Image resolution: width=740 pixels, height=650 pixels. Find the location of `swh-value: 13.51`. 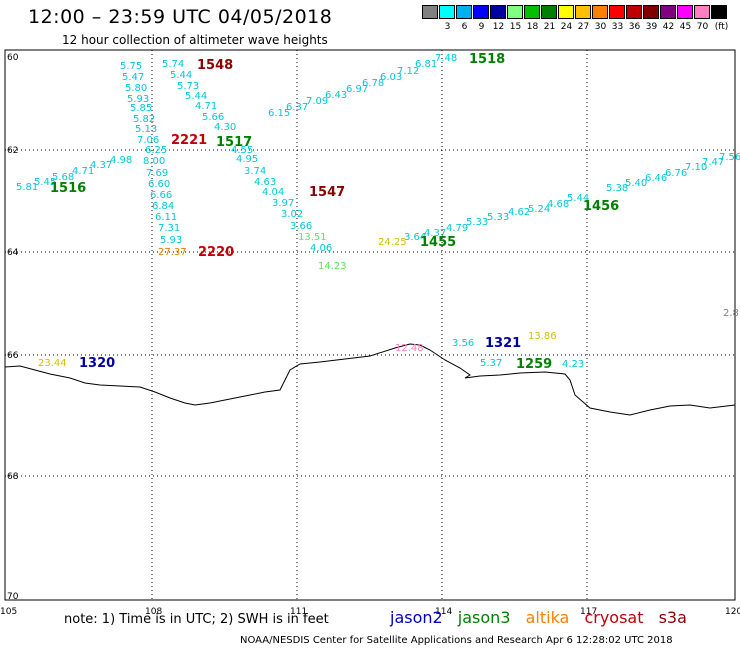

swh-value: 13.51 is located at coordinates (312, 237).